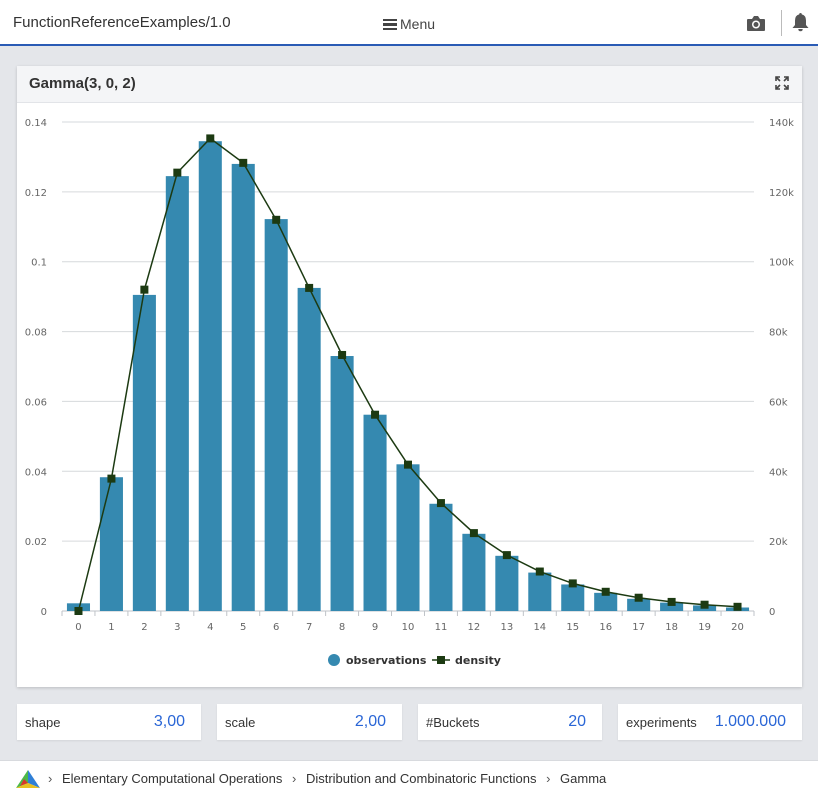 This screenshot has height=797, width=818. Describe the element at coordinates (781, 23) in the screenshot. I see `top-divider` at that location.